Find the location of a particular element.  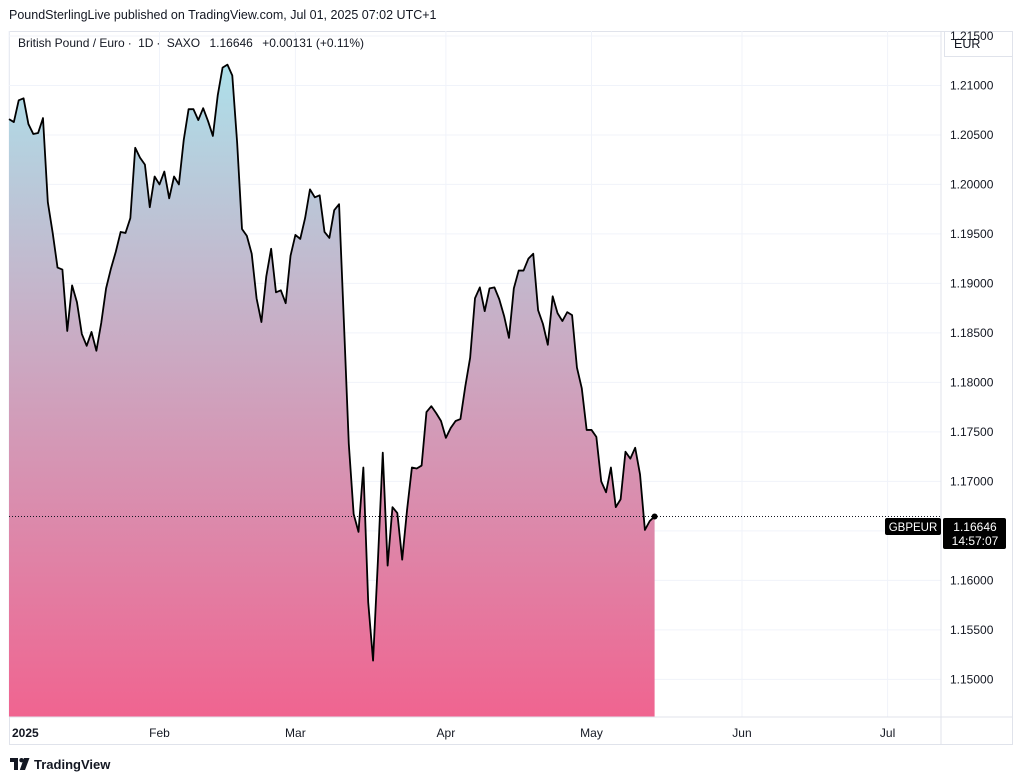

symbol-tag-bg is located at coordinates (913, 526).